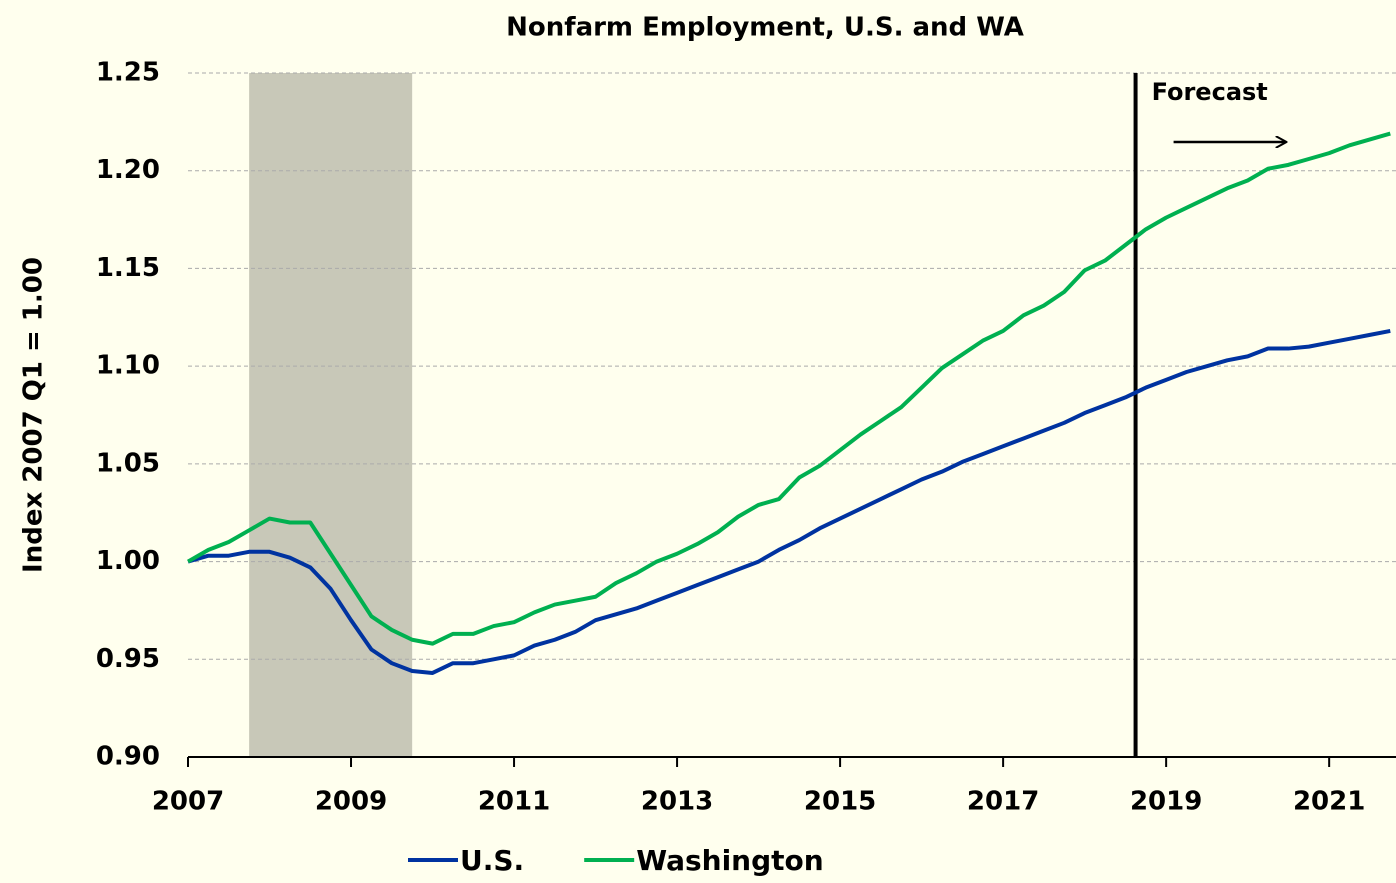 Image resolution: width=1396 pixels, height=883 pixels. I want to click on x-tick-label: 2021, so click(1329, 802).